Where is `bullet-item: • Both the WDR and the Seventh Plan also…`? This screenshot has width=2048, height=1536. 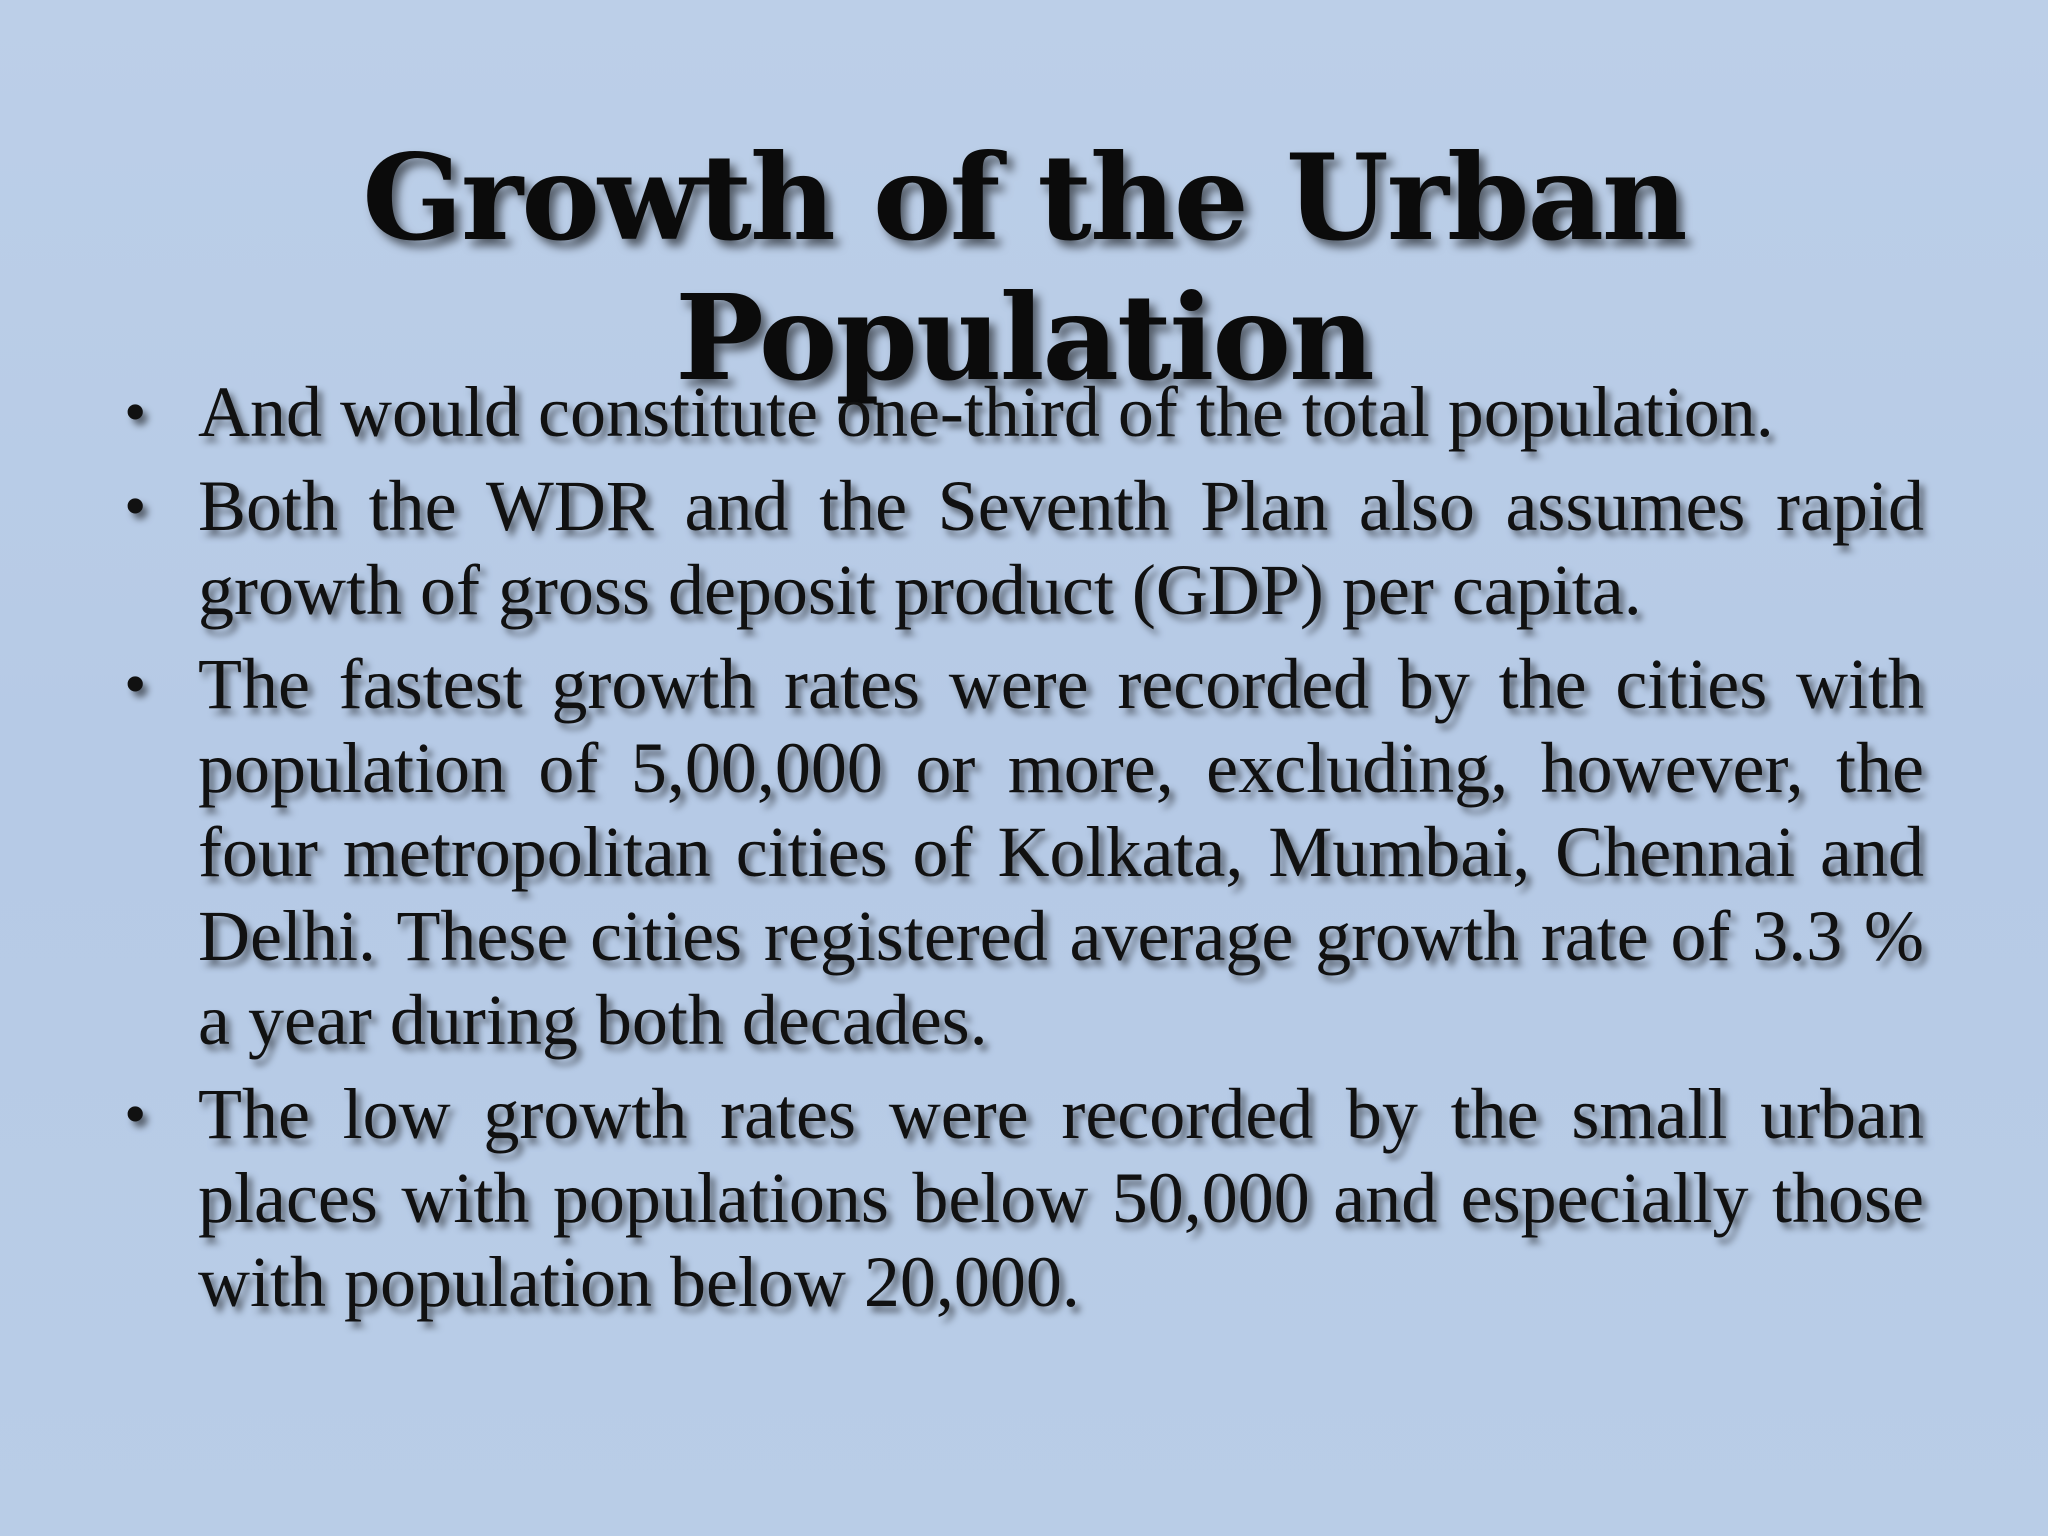
bullet-item: • Both the WDR and the Seventh Plan also… is located at coordinates (1024, 548).